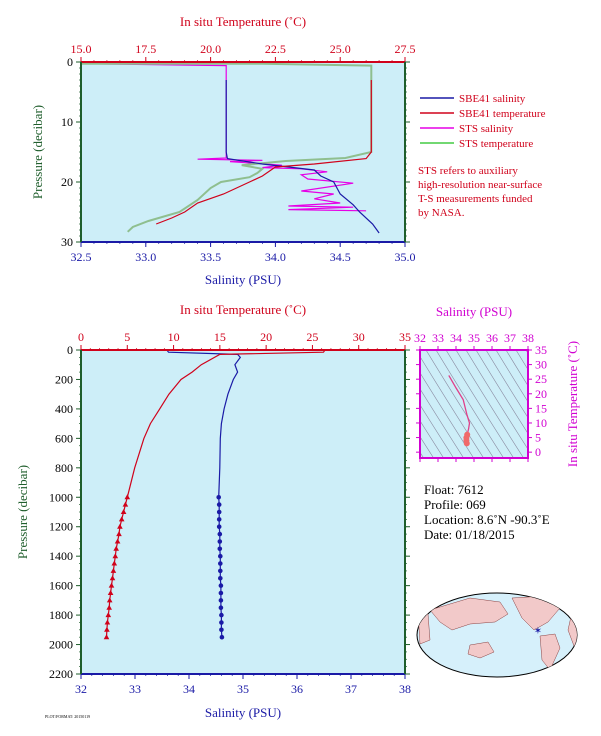 The height and width of the screenshot is (736, 601). Describe the element at coordinates (214, 495) in the screenshot. I see `bottom-series-group` at that location.